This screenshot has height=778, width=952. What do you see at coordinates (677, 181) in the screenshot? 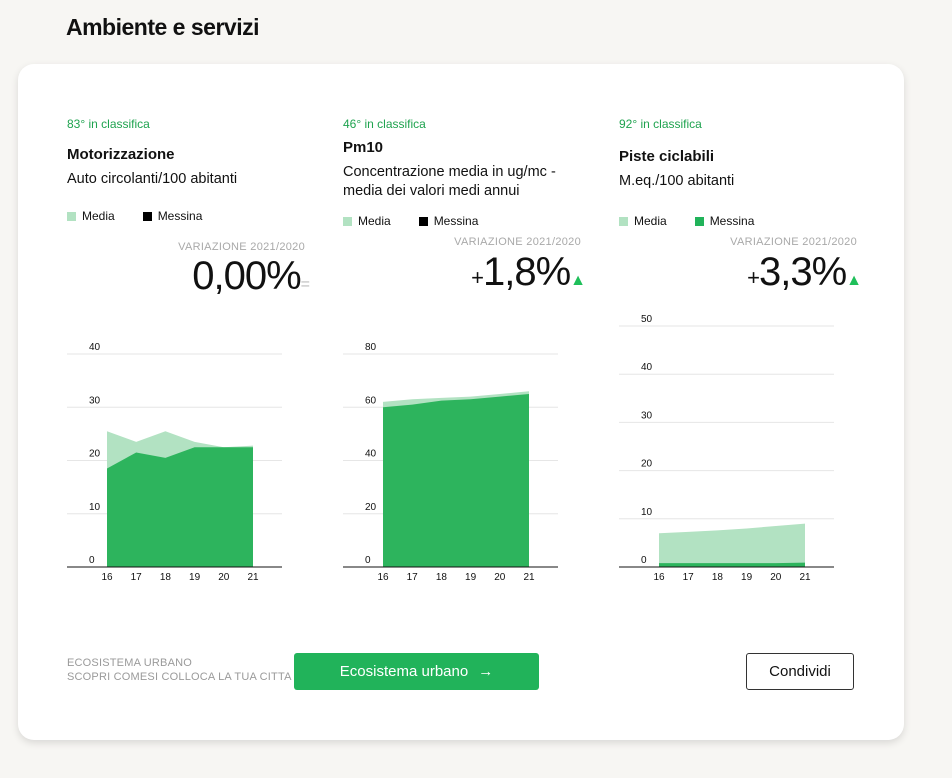
I see `metric-subtitle: M.eq./100 abitanti` at bounding box center [677, 181].